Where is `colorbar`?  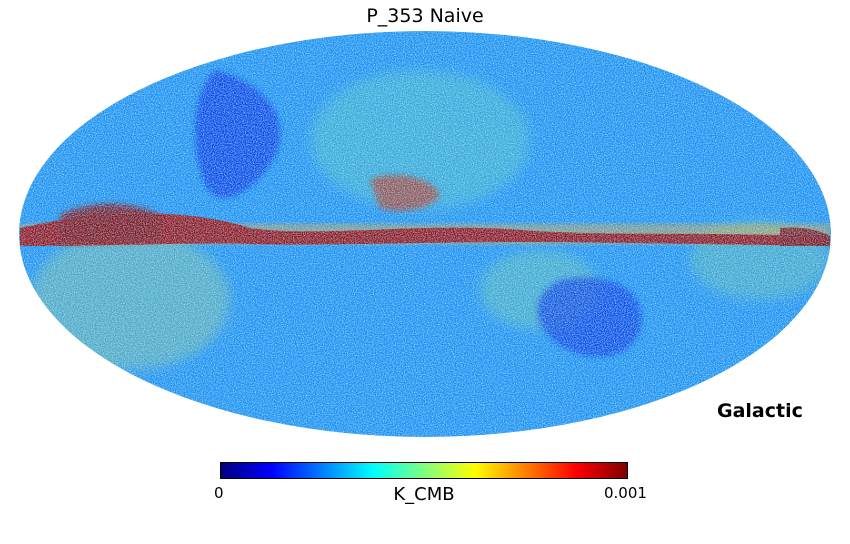
colorbar is located at coordinates (424, 470).